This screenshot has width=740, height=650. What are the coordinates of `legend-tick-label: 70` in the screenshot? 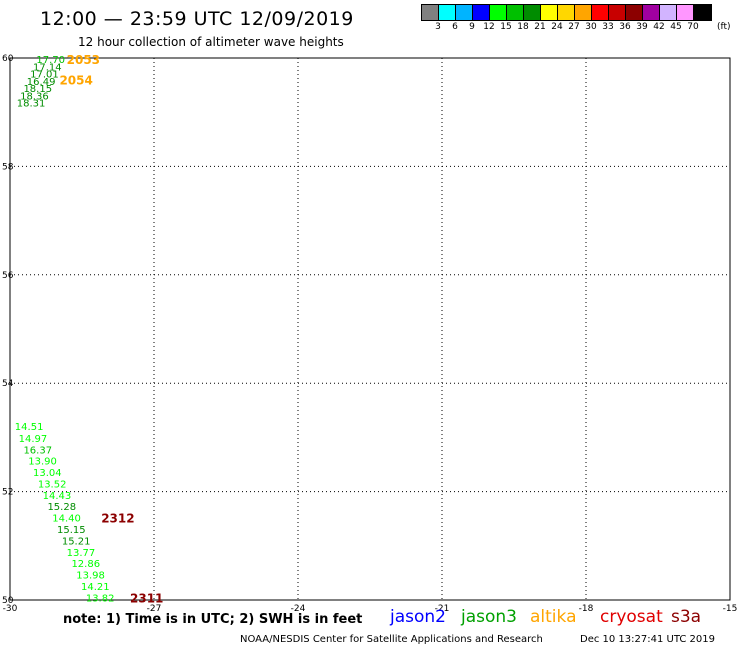 It's located at (693, 27).